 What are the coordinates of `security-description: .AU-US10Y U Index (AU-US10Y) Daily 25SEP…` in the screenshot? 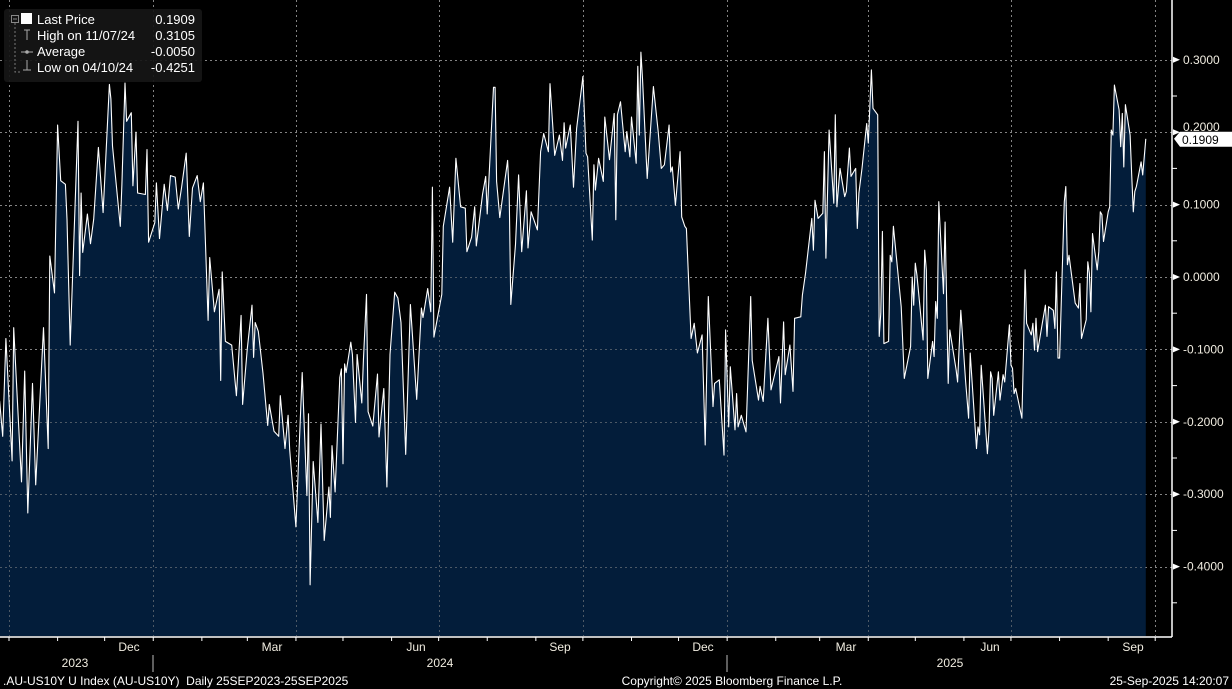 It's located at (176, 681).